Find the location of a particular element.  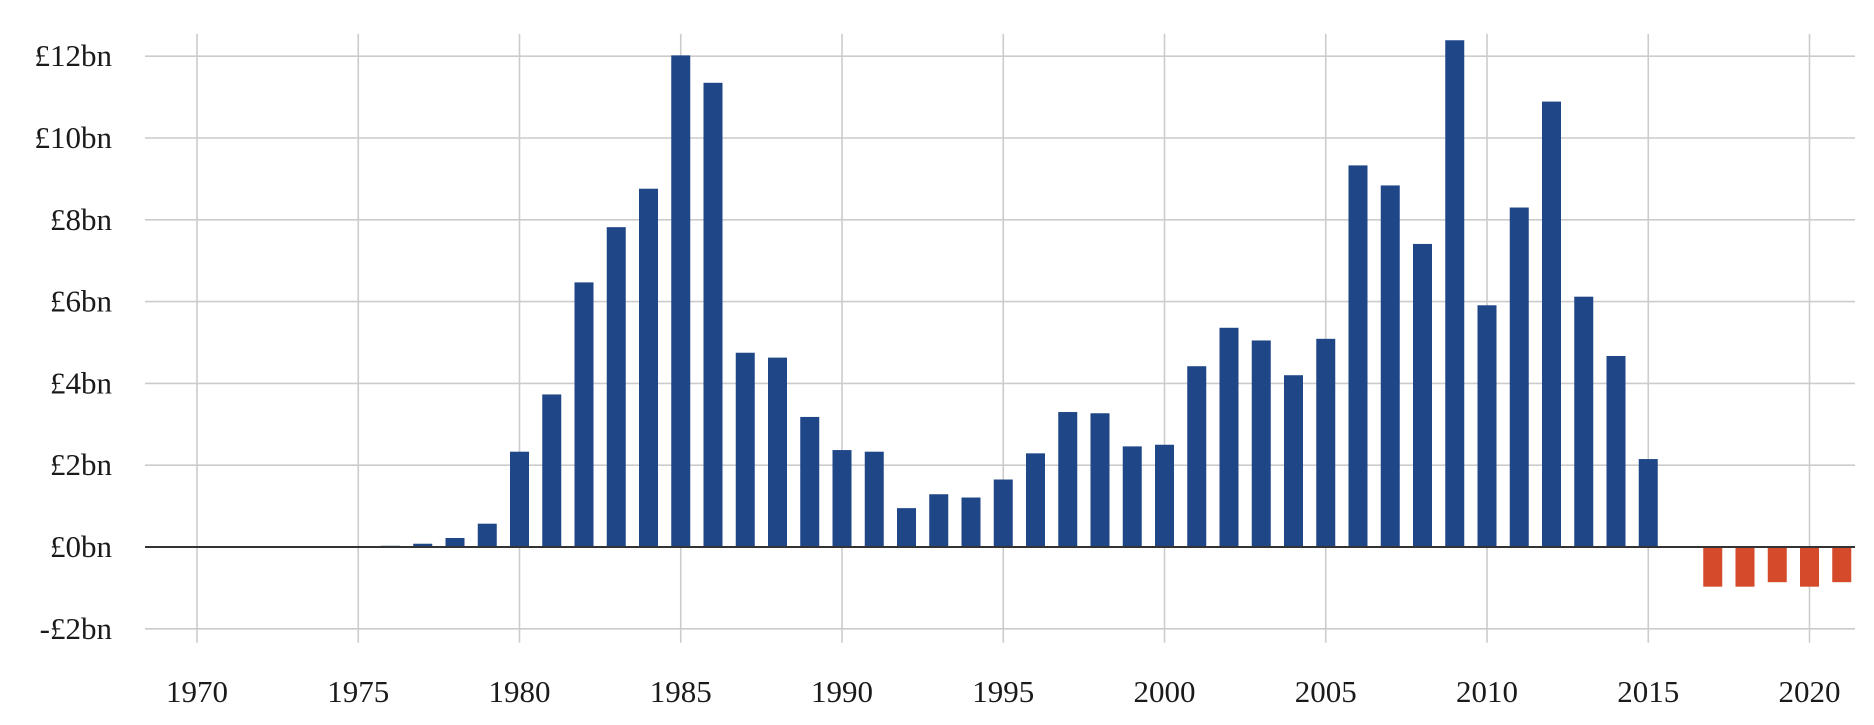

bar-1984 is located at coordinates (648, 367).